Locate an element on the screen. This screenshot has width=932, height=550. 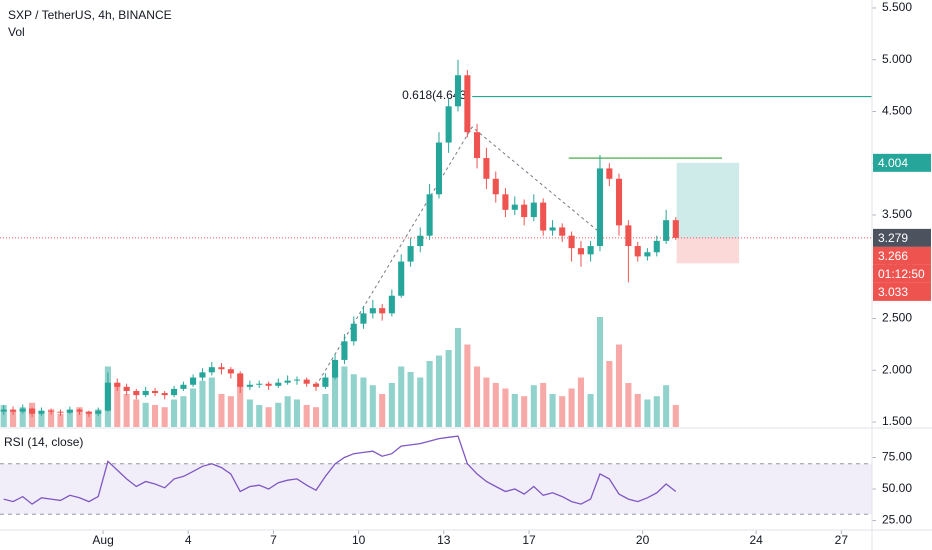
position-target-zone is located at coordinates (708, 200).